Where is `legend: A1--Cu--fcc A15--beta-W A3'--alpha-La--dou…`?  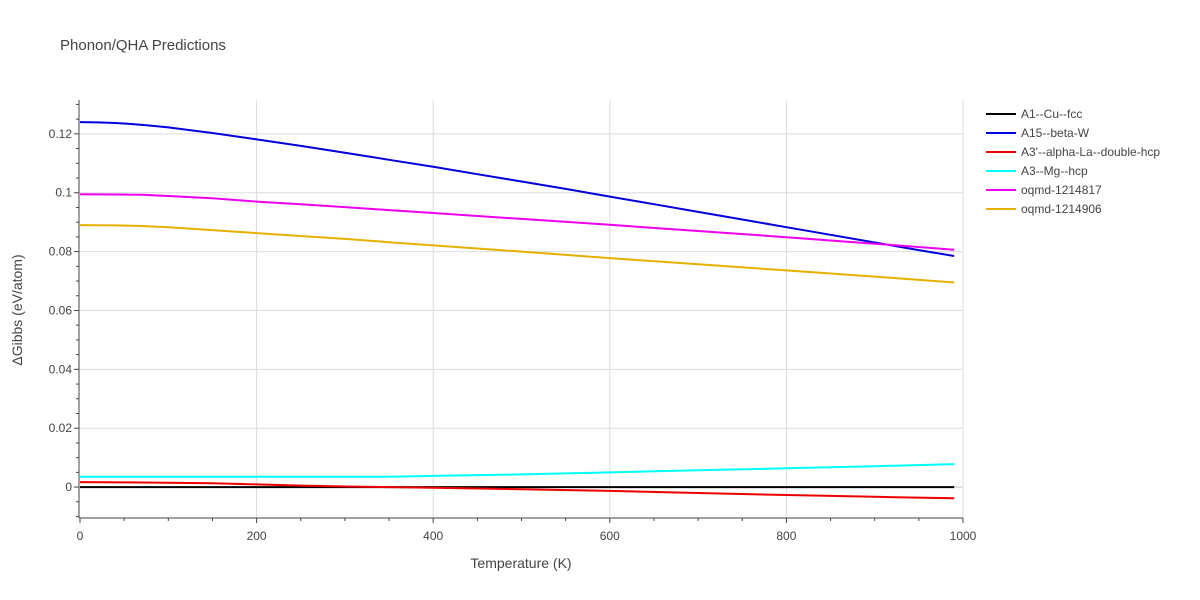 legend: A1--Cu--fcc A15--beta-W A3'--alpha-La--dou… is located at coordinates (1073, 161).